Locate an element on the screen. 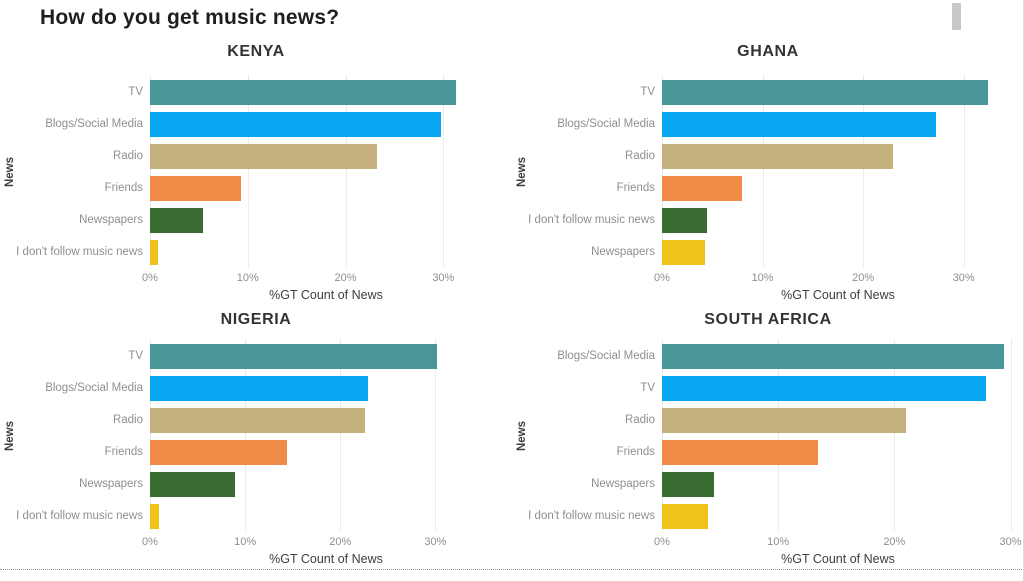 The height and width of the screenshot is (581, 1024). x-axis: 0% 10% 20% 30% is located at coordinates (837, 543).